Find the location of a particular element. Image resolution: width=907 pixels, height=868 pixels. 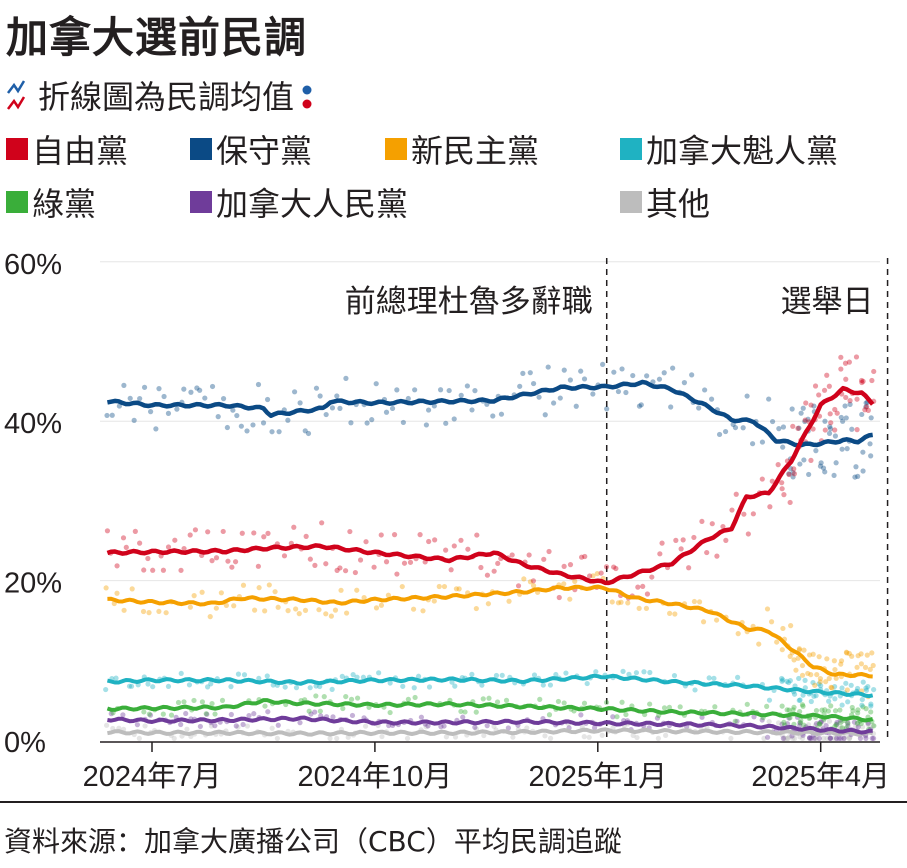

y-tick-label: 60% is located at coordinates (33, 265).